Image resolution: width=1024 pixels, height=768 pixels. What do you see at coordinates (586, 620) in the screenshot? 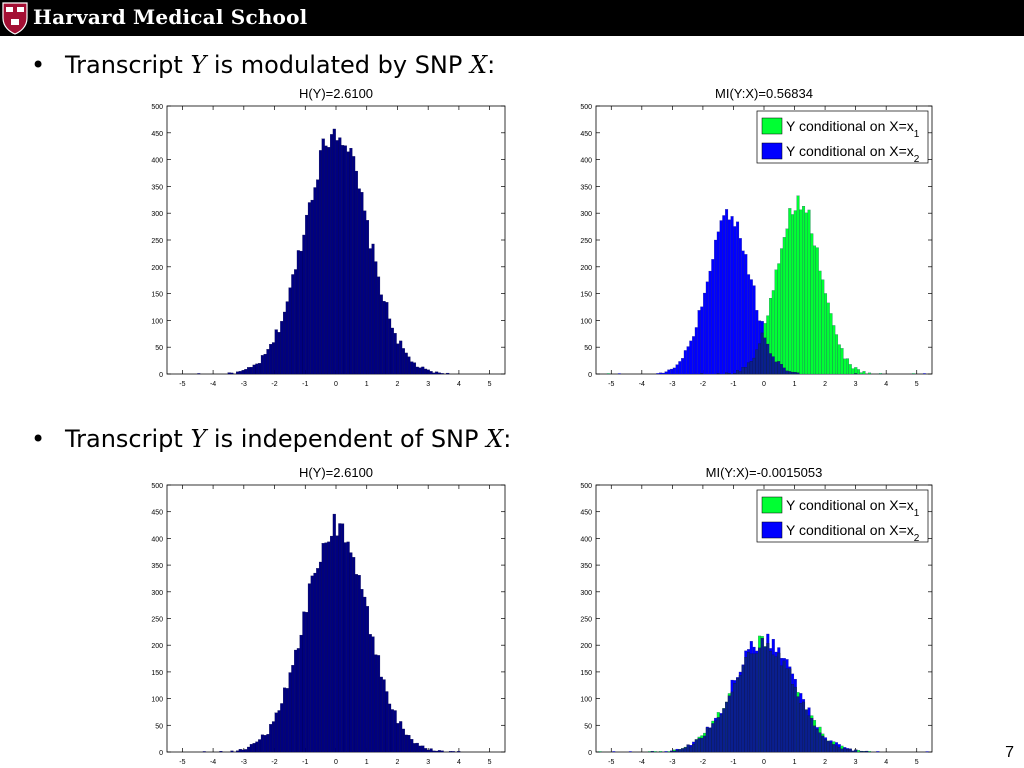
I see `y-tick-label: 250` at bounding box center [586, 620].